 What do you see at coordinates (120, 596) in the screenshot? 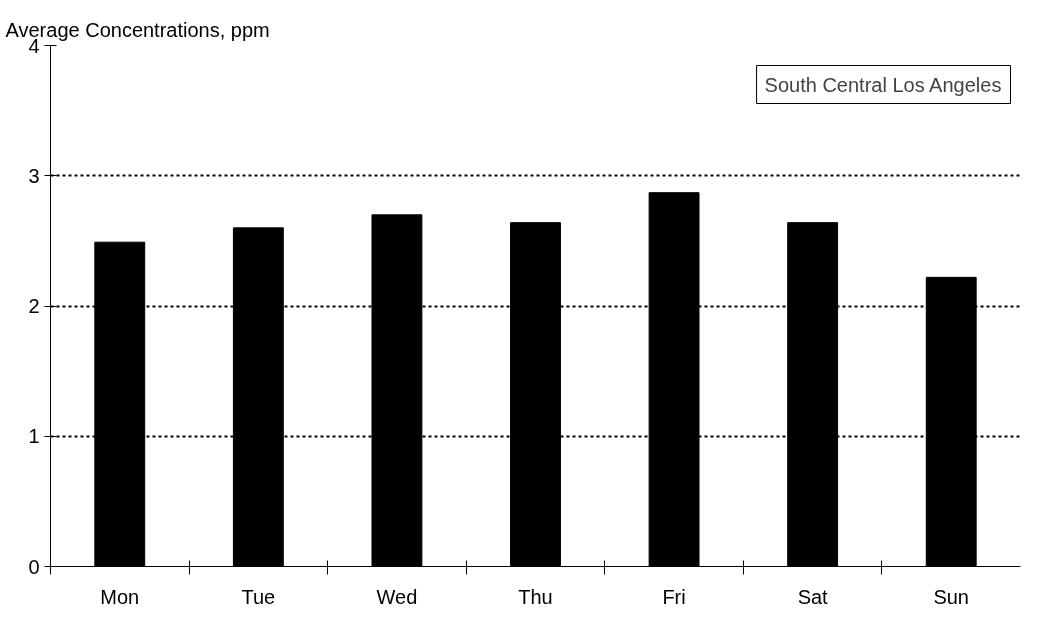
I see `x-tick-label: Mon` at bounding box center [120, 596].